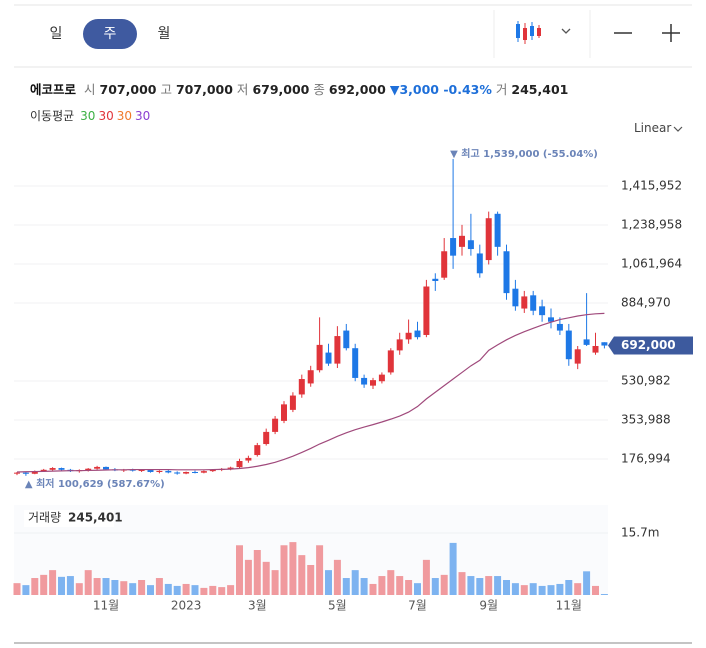  What do you see at coordinates (186, 606) in the screenshot?
I see `x-tick-label: 2023` at bounding box center [186, 606].